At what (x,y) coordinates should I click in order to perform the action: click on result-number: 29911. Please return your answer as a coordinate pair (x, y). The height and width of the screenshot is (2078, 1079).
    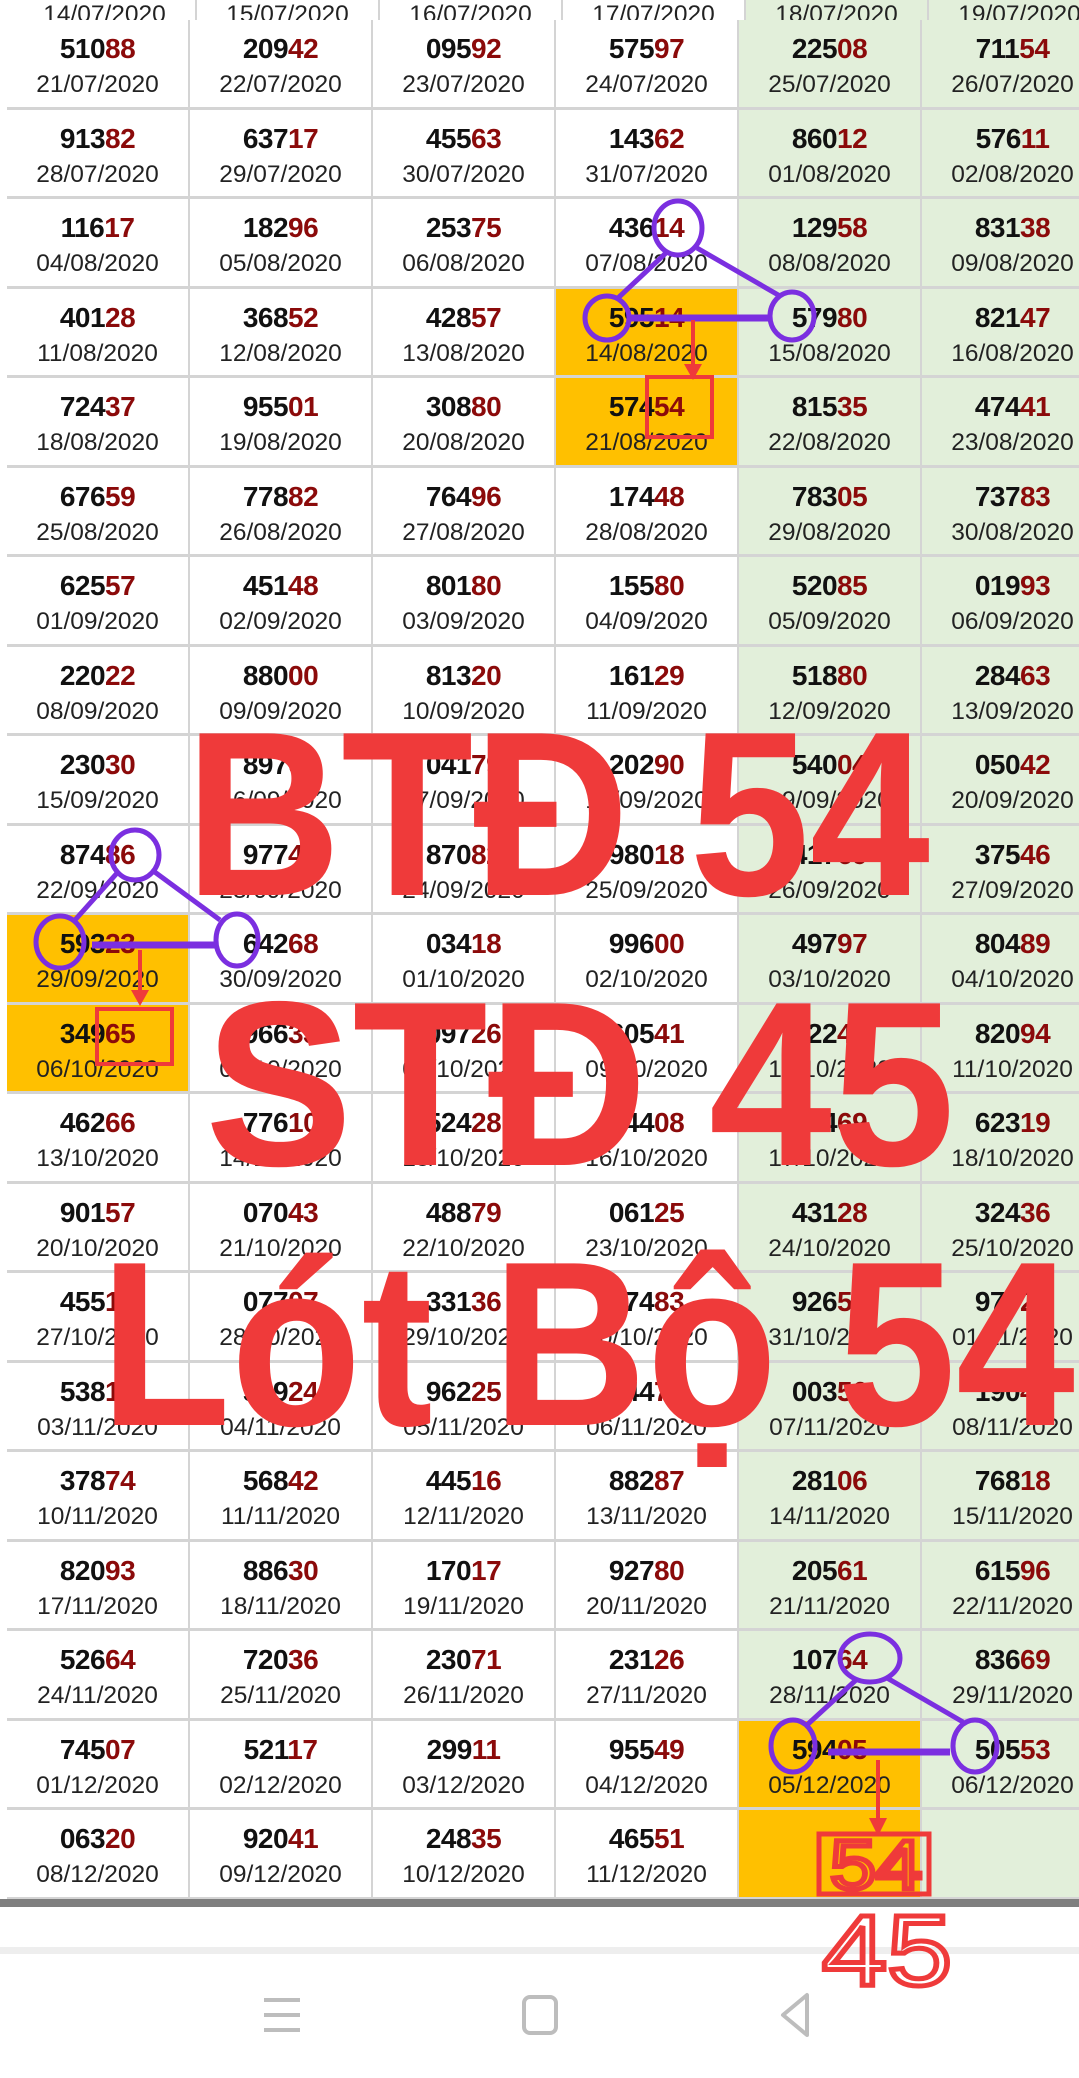
    Looking at the image, I should click on (463, 1750).